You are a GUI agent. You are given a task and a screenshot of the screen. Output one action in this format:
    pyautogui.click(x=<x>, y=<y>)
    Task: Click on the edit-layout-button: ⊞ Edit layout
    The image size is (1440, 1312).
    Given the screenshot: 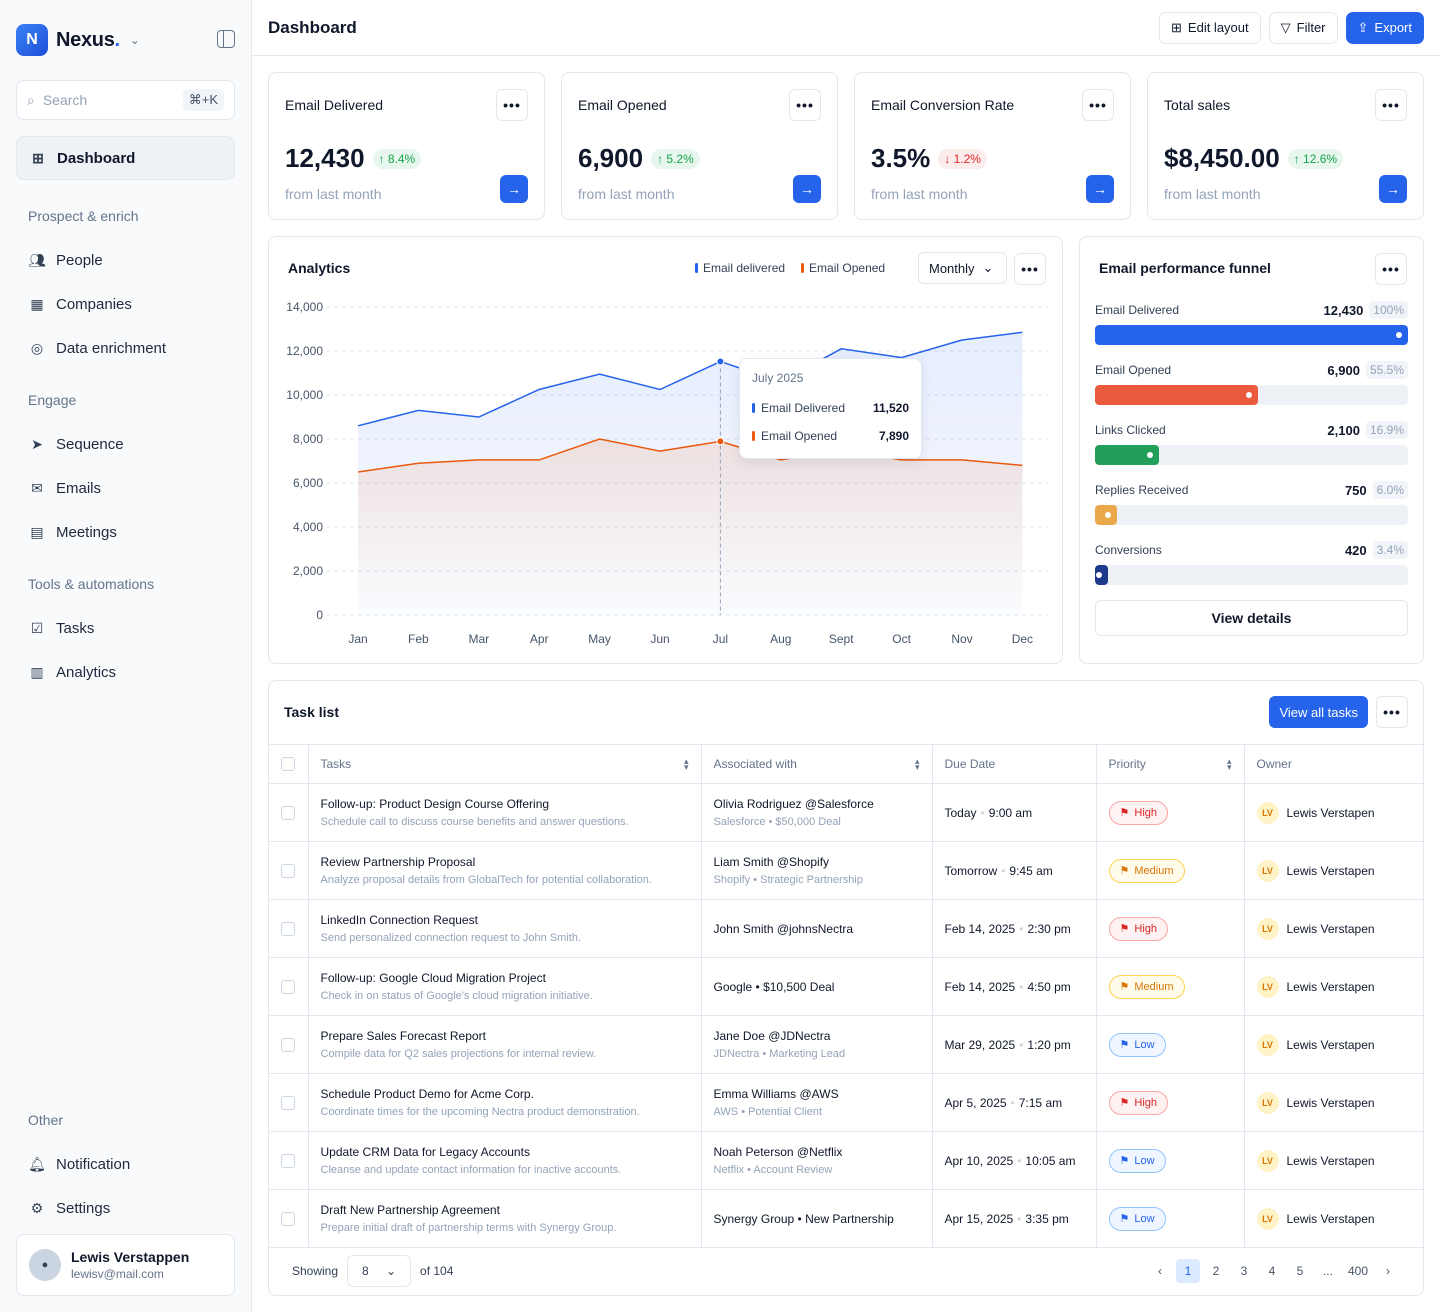 What is the action you would take?
    pyautogui.click(x=1210, y=27)
    